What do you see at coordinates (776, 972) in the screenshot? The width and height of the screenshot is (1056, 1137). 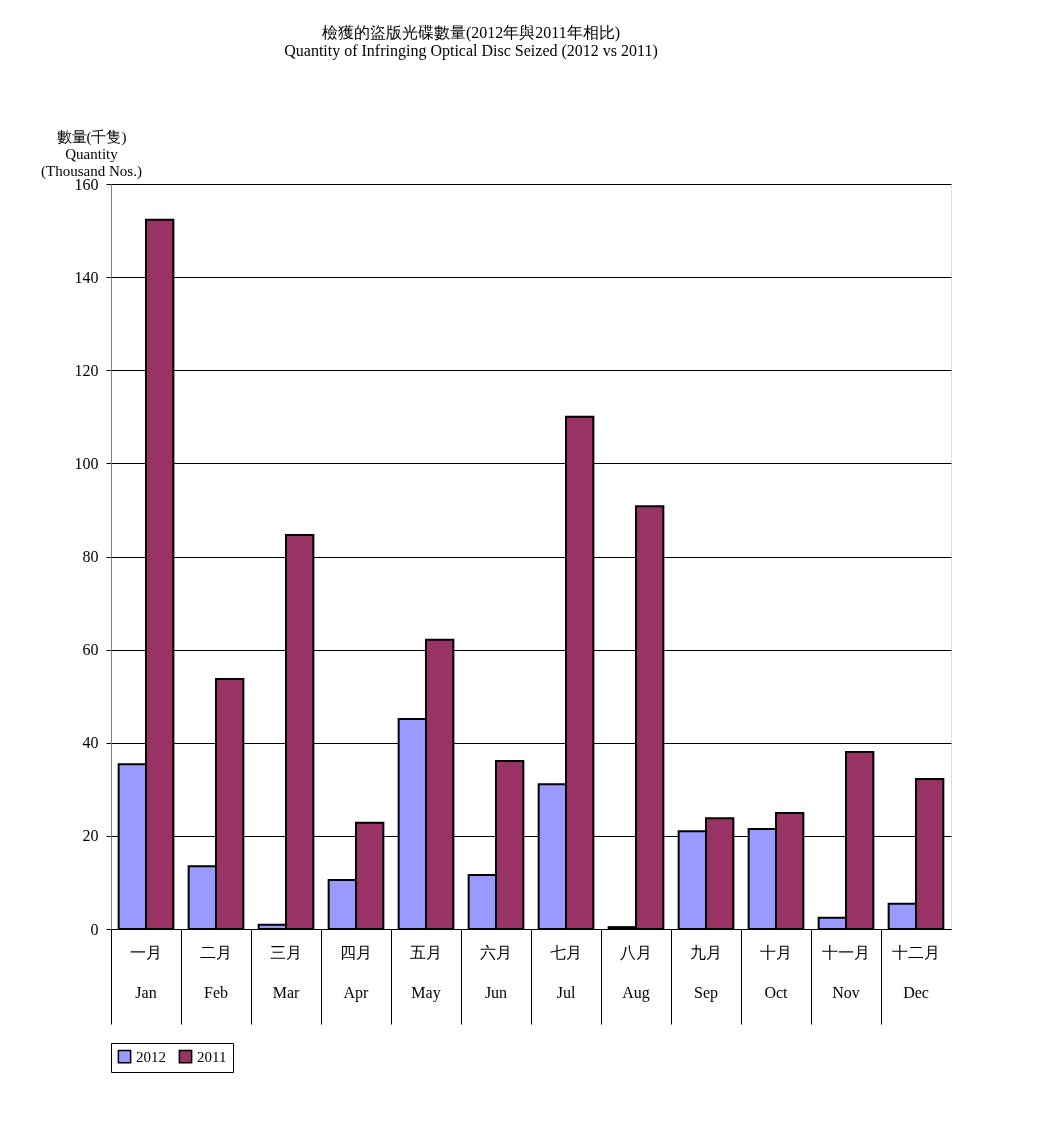 I see `category-label: 十月 Oct` at bounding box center [776, 972].